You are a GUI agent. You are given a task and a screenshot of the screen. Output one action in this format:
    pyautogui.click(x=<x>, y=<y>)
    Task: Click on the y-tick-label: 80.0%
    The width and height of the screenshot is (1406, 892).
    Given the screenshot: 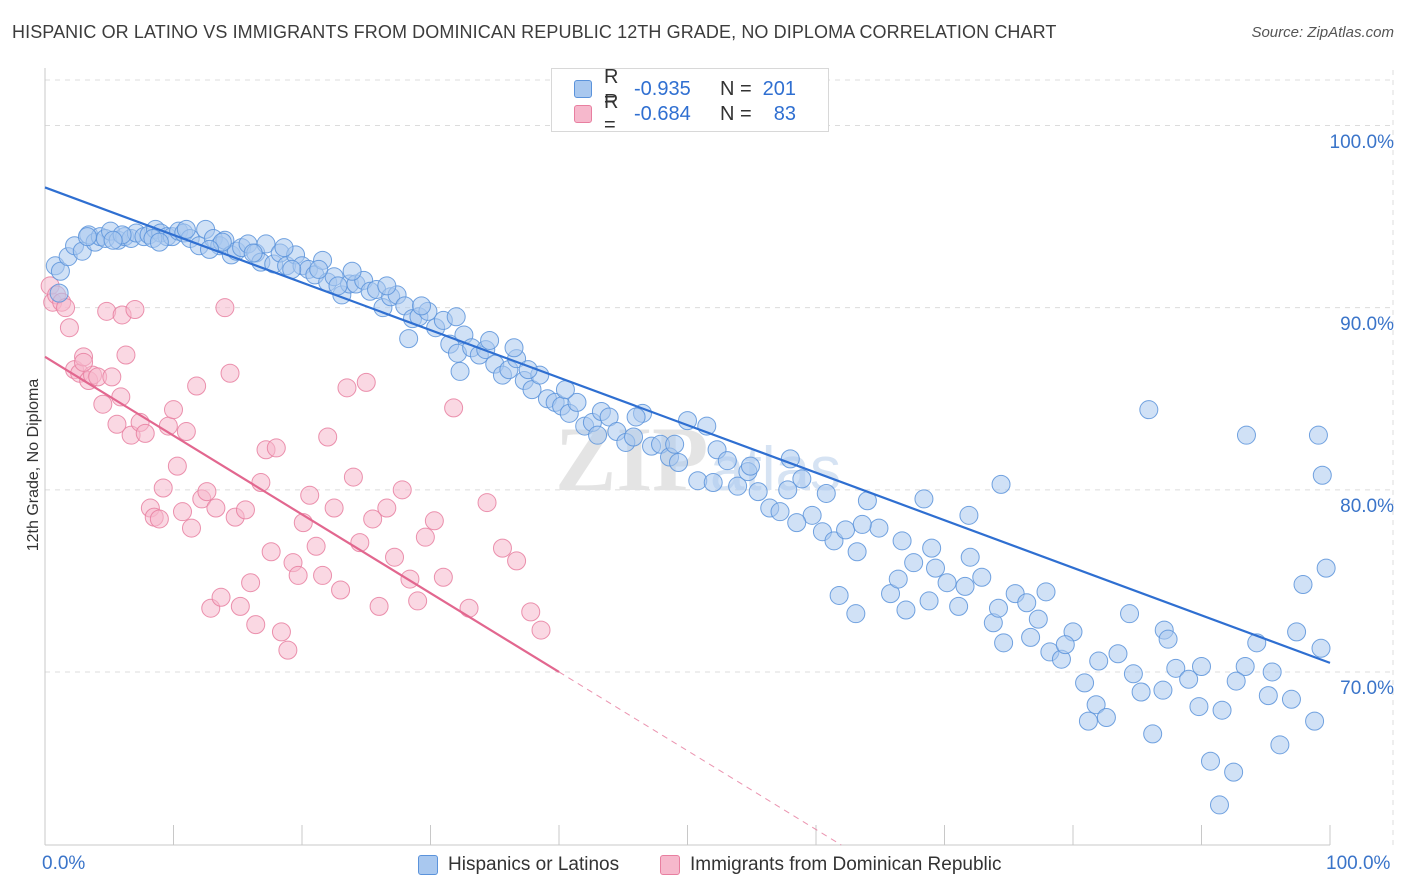 What is the action you would take?
    pyautogui.click(x=1367, y=506)
    